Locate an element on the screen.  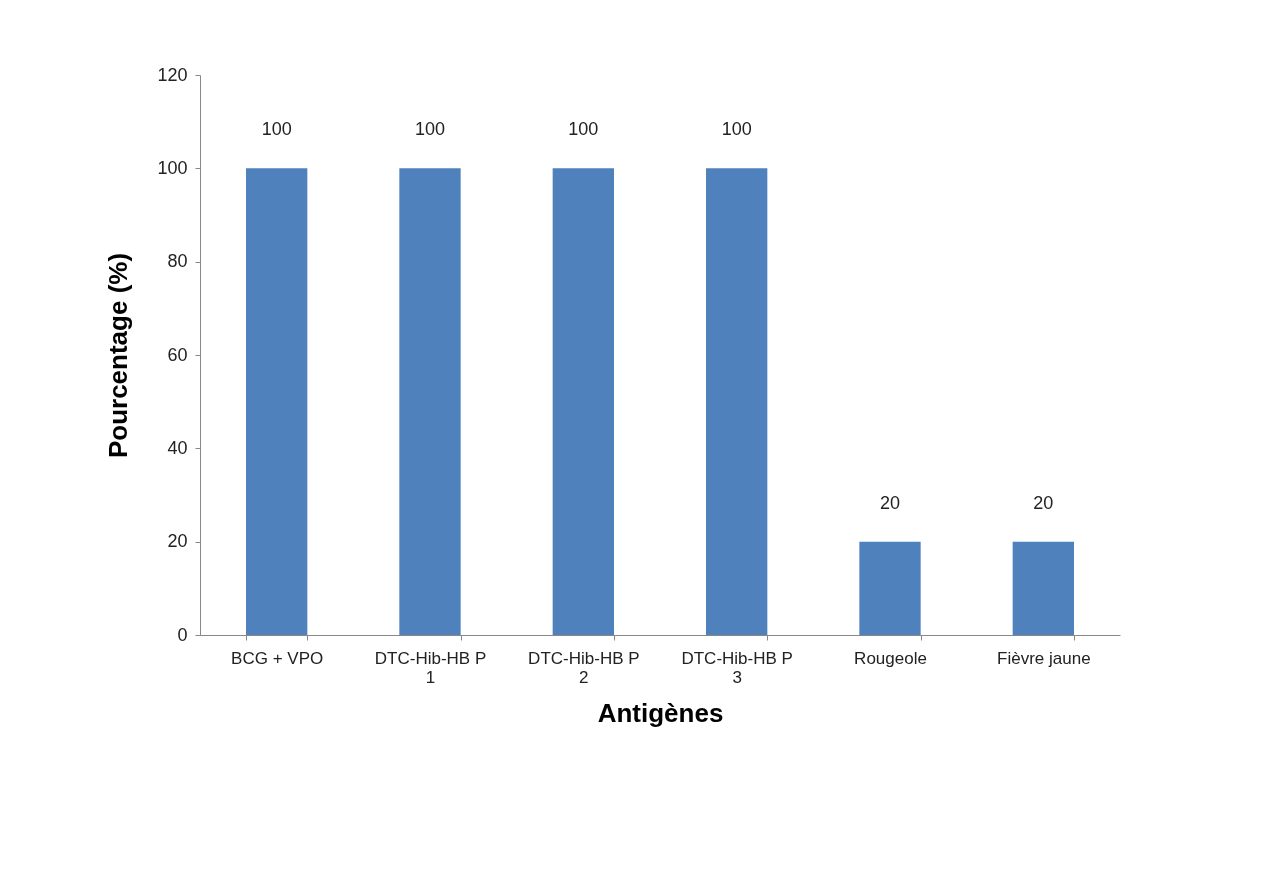
y-tick-label: 100 is located at coordinates (172, 167).